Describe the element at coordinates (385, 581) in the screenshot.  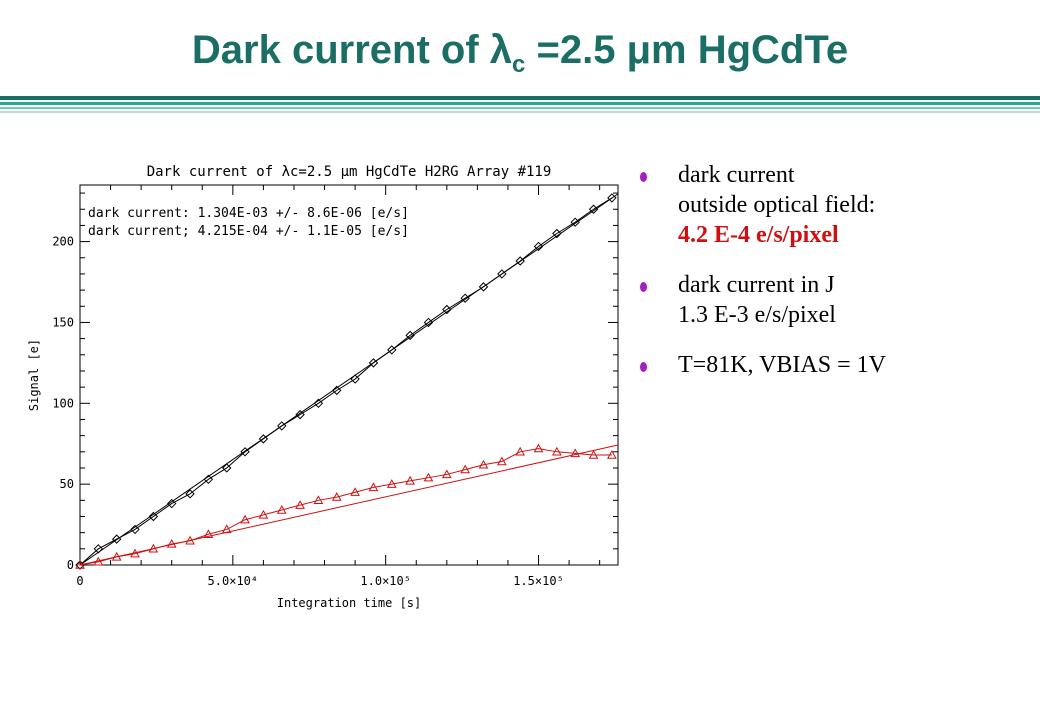
I see `x-tick-label: 1.0×10⁵` at that location.